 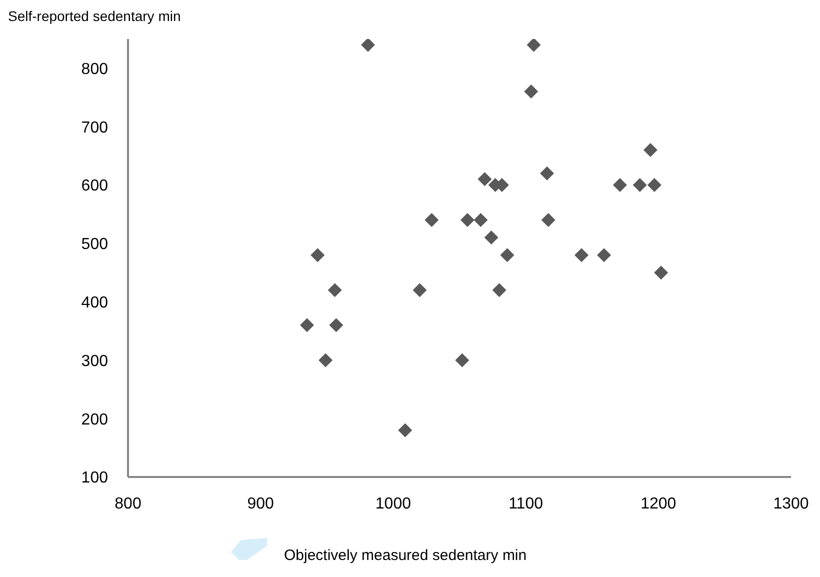 I want to click on y-tick-label: 800, so click(x=94, y=69).